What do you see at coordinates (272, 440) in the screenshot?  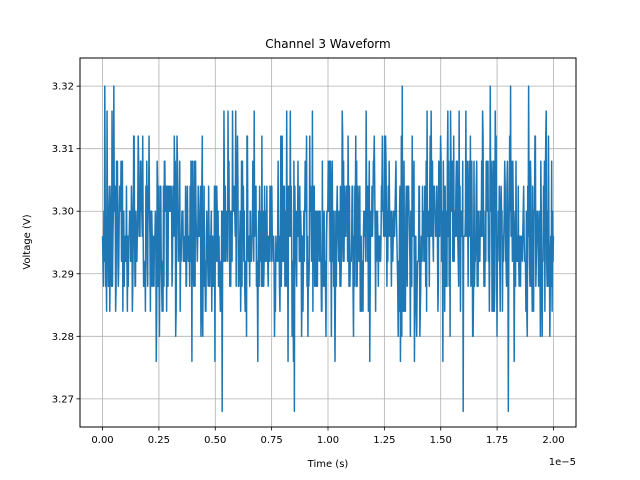 I see `x-tick-label: 0.75` at bounding box center [272, 440].